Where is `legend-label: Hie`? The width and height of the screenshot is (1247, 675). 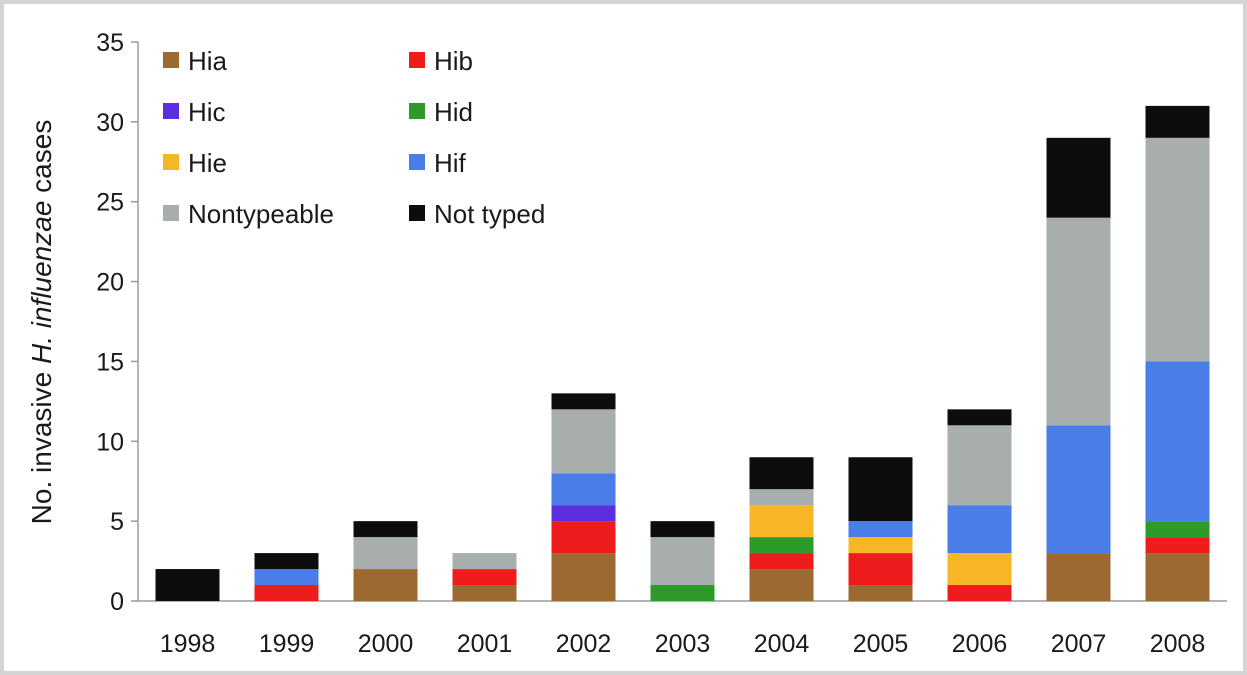 legend-label: Hie is located at coordinates (207, 163).